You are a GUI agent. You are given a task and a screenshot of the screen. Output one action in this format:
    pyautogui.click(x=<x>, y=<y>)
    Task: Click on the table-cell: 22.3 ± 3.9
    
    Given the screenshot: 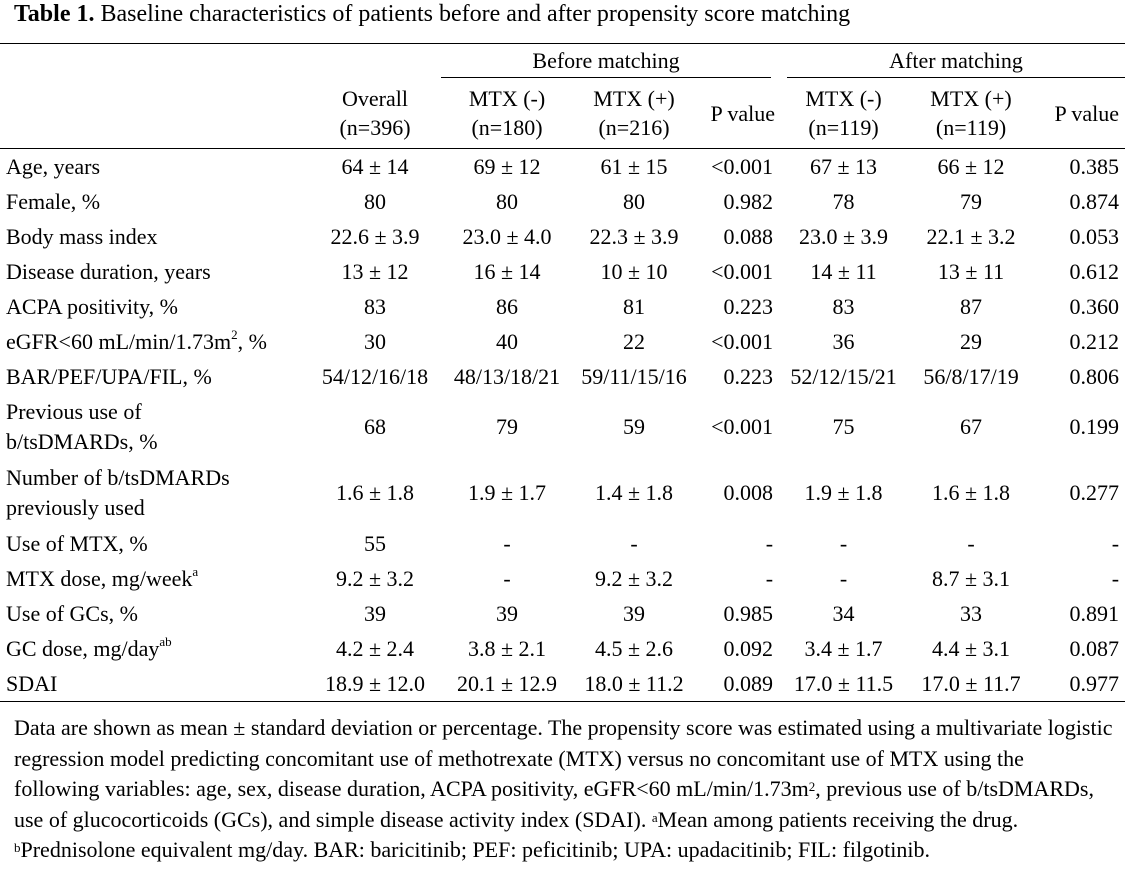 What is the action you would take?
    pyautogui.click(x=634, y=236)
    